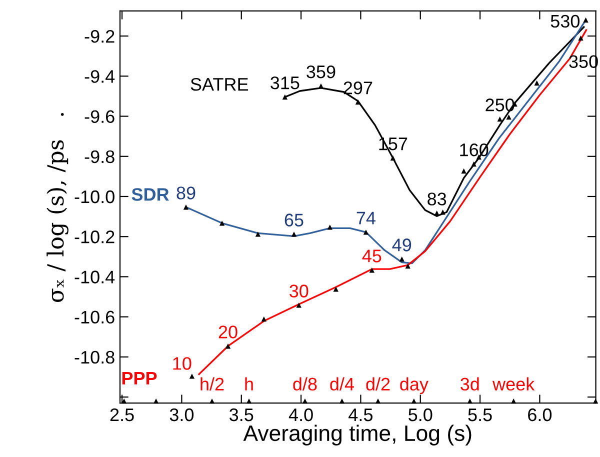 The image size is (600, 457). Describe the element at coordinates (366, 218) in the screenshot. I see `annotation: 74` at that location.